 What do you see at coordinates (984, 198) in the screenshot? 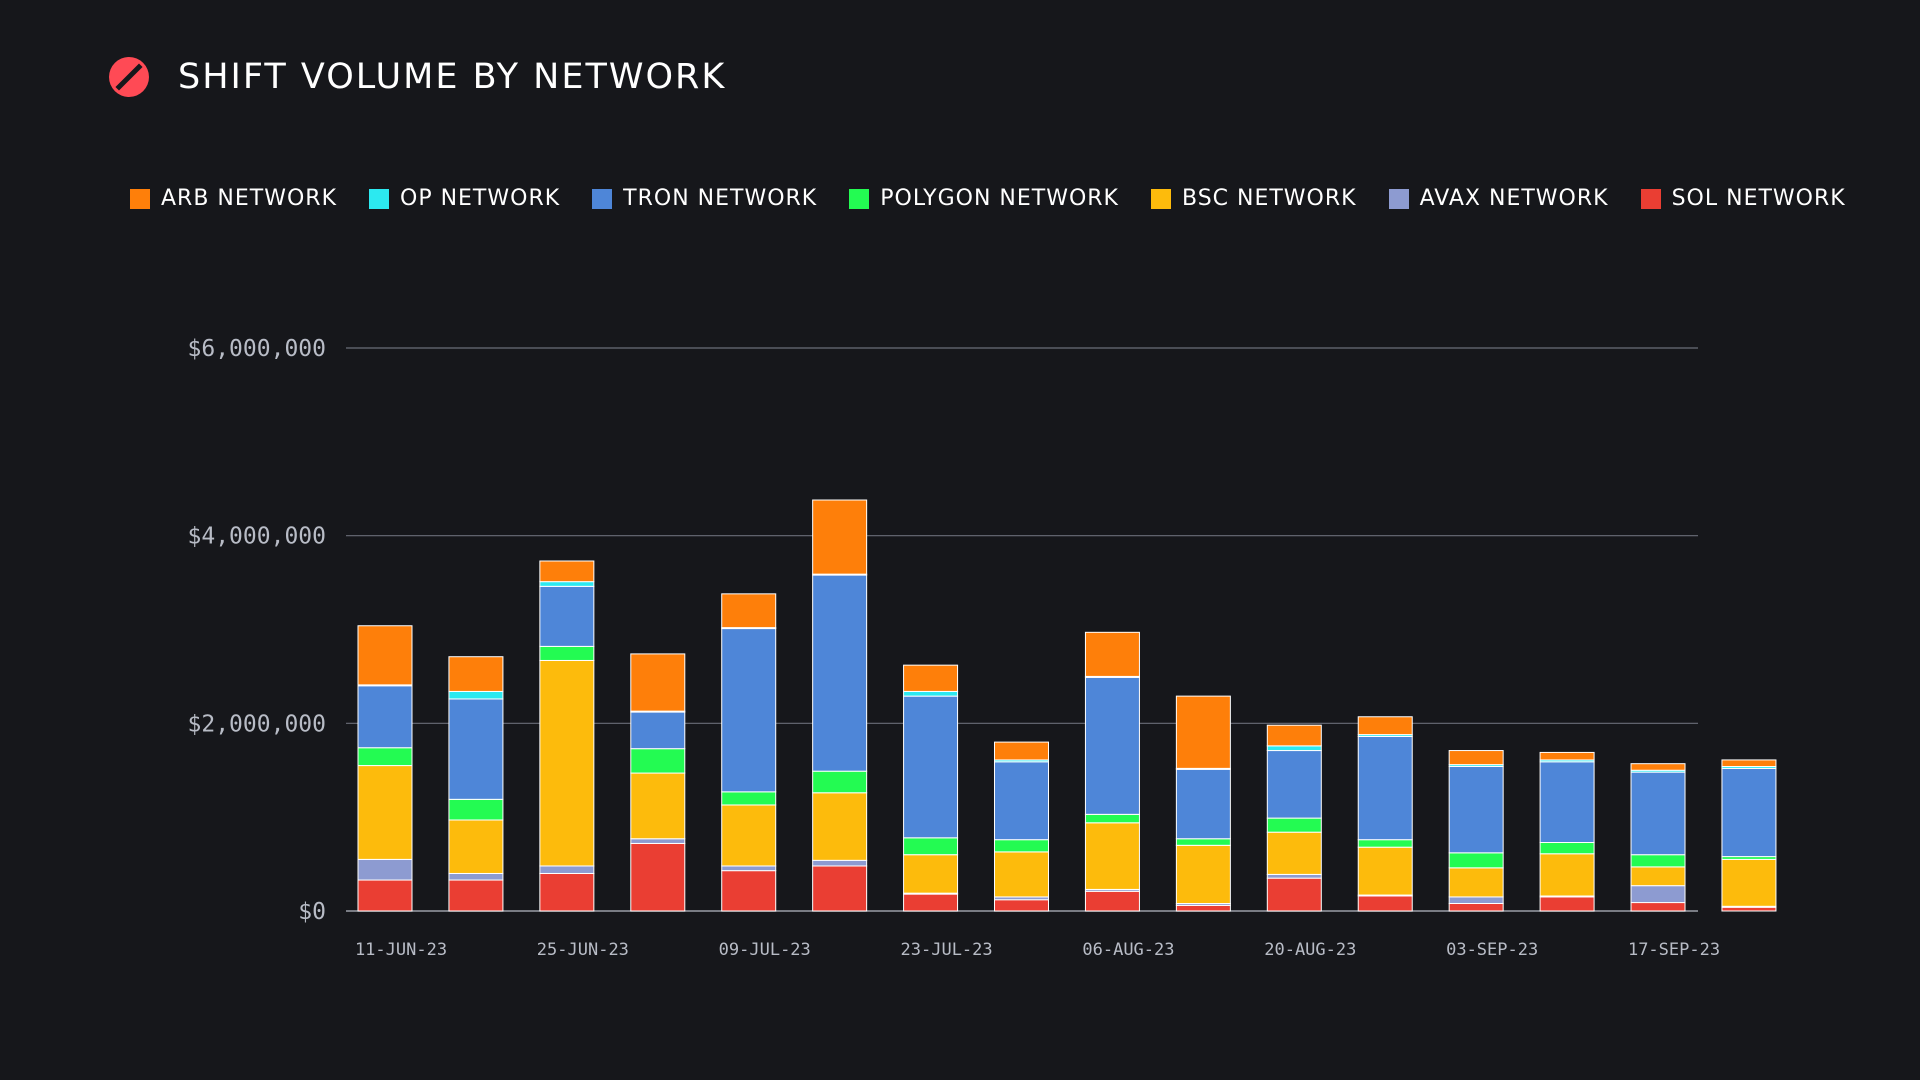
I see `legend-item-polygon: POLYGON NETWORK` at bounding box center [984, 198].